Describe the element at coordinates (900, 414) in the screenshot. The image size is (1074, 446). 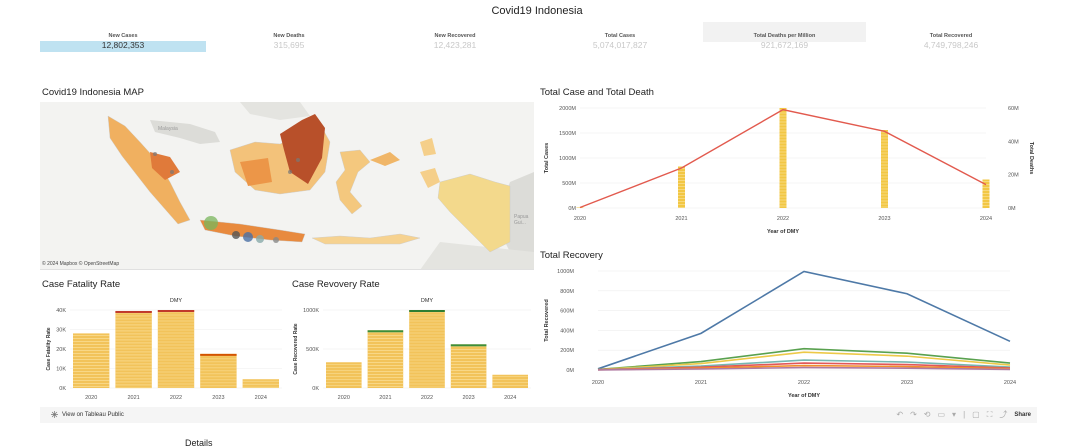
I see `undo-icon: ↶` at that location.